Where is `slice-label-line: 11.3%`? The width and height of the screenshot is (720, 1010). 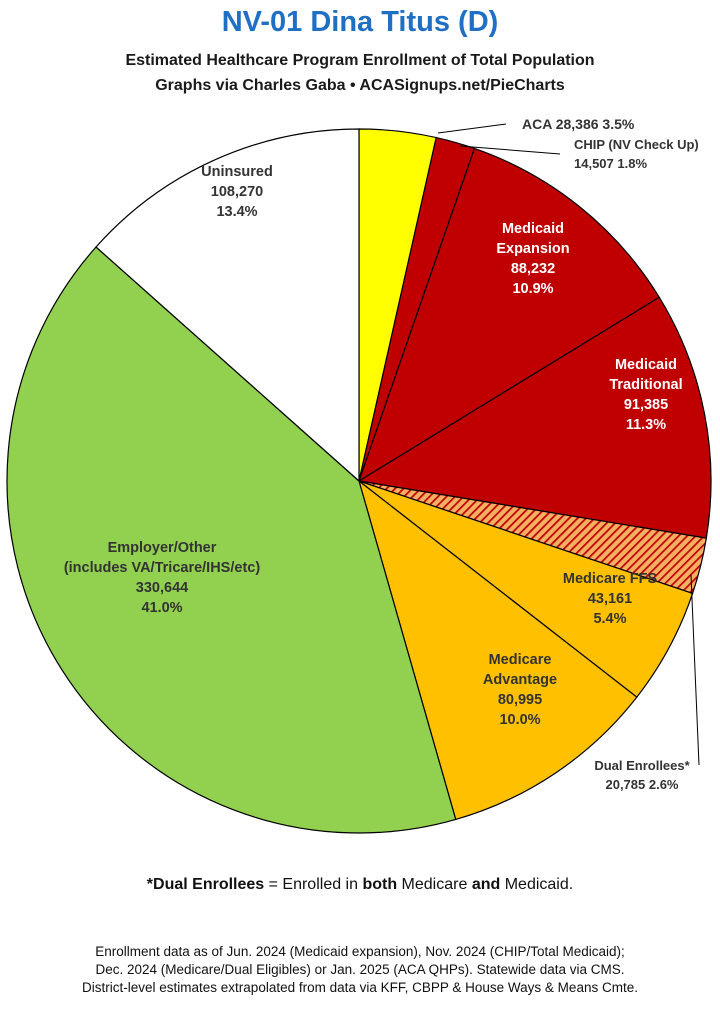 slice-label-line: 11.3% is located at coordinates (646, 425).